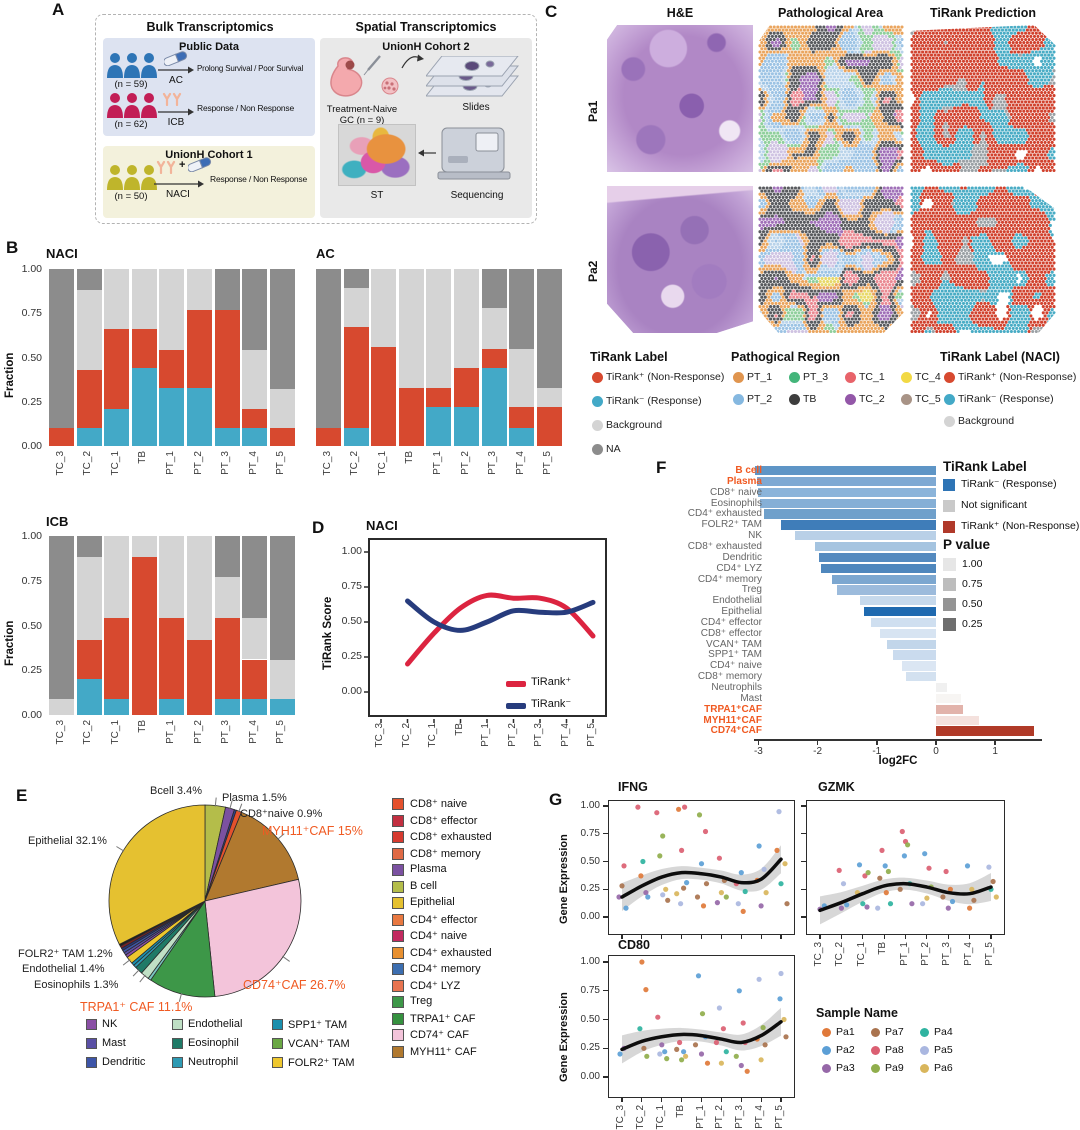 Image resolution: width=1080 pixels, height=1130 pixels. I want to click on y-tick-label: 1.00, so click(31, 536).